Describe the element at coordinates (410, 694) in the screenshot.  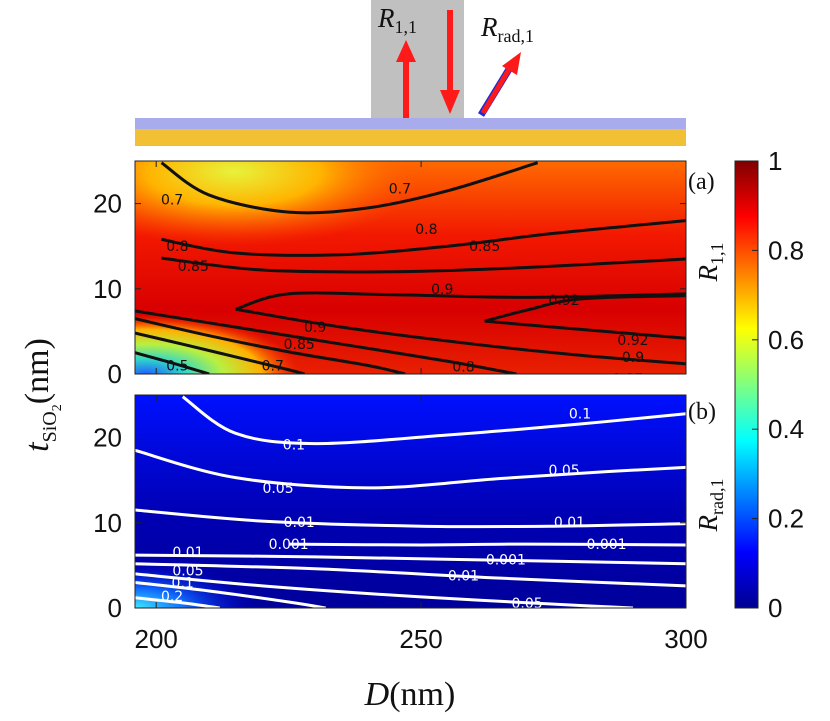
I see `x-axis-label: D(nm)` at that location.